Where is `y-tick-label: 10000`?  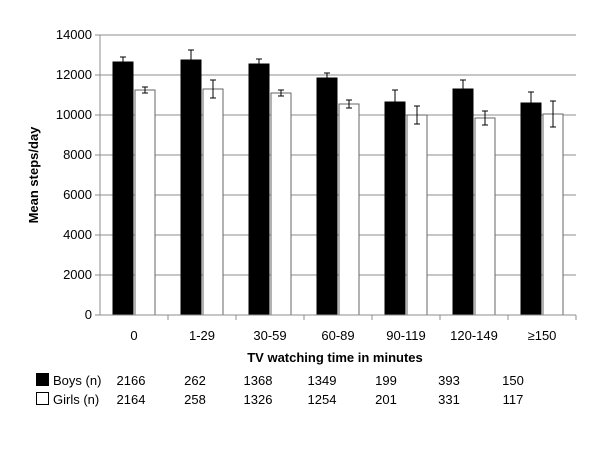
y-tick-label: 10000 is located at coordinates (74, 114).